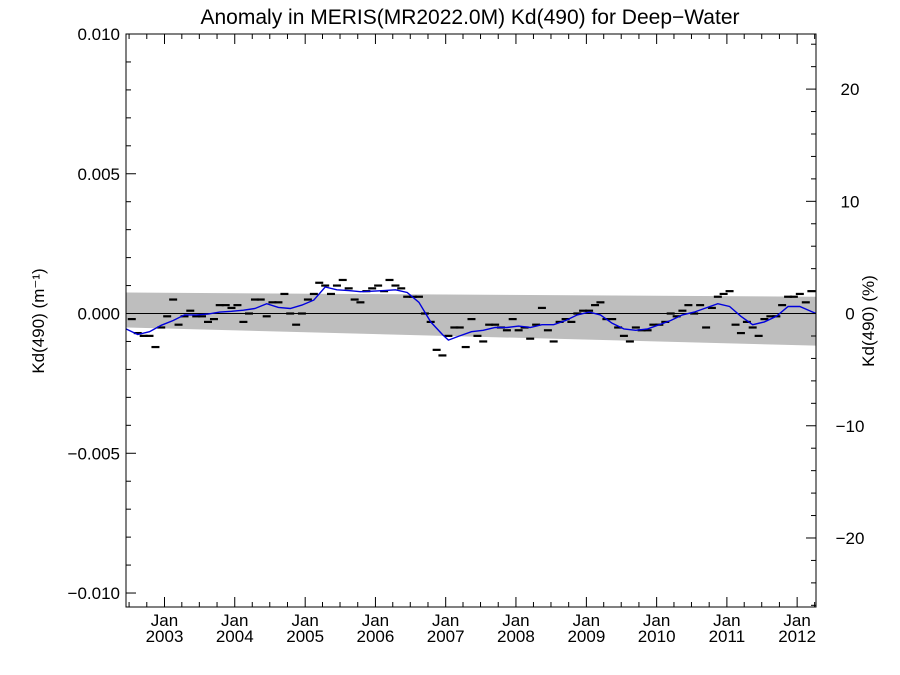  Describe the element at coordinates (98, 174) in the screenshot. I see `y-tick-label: 0.005` at that location.